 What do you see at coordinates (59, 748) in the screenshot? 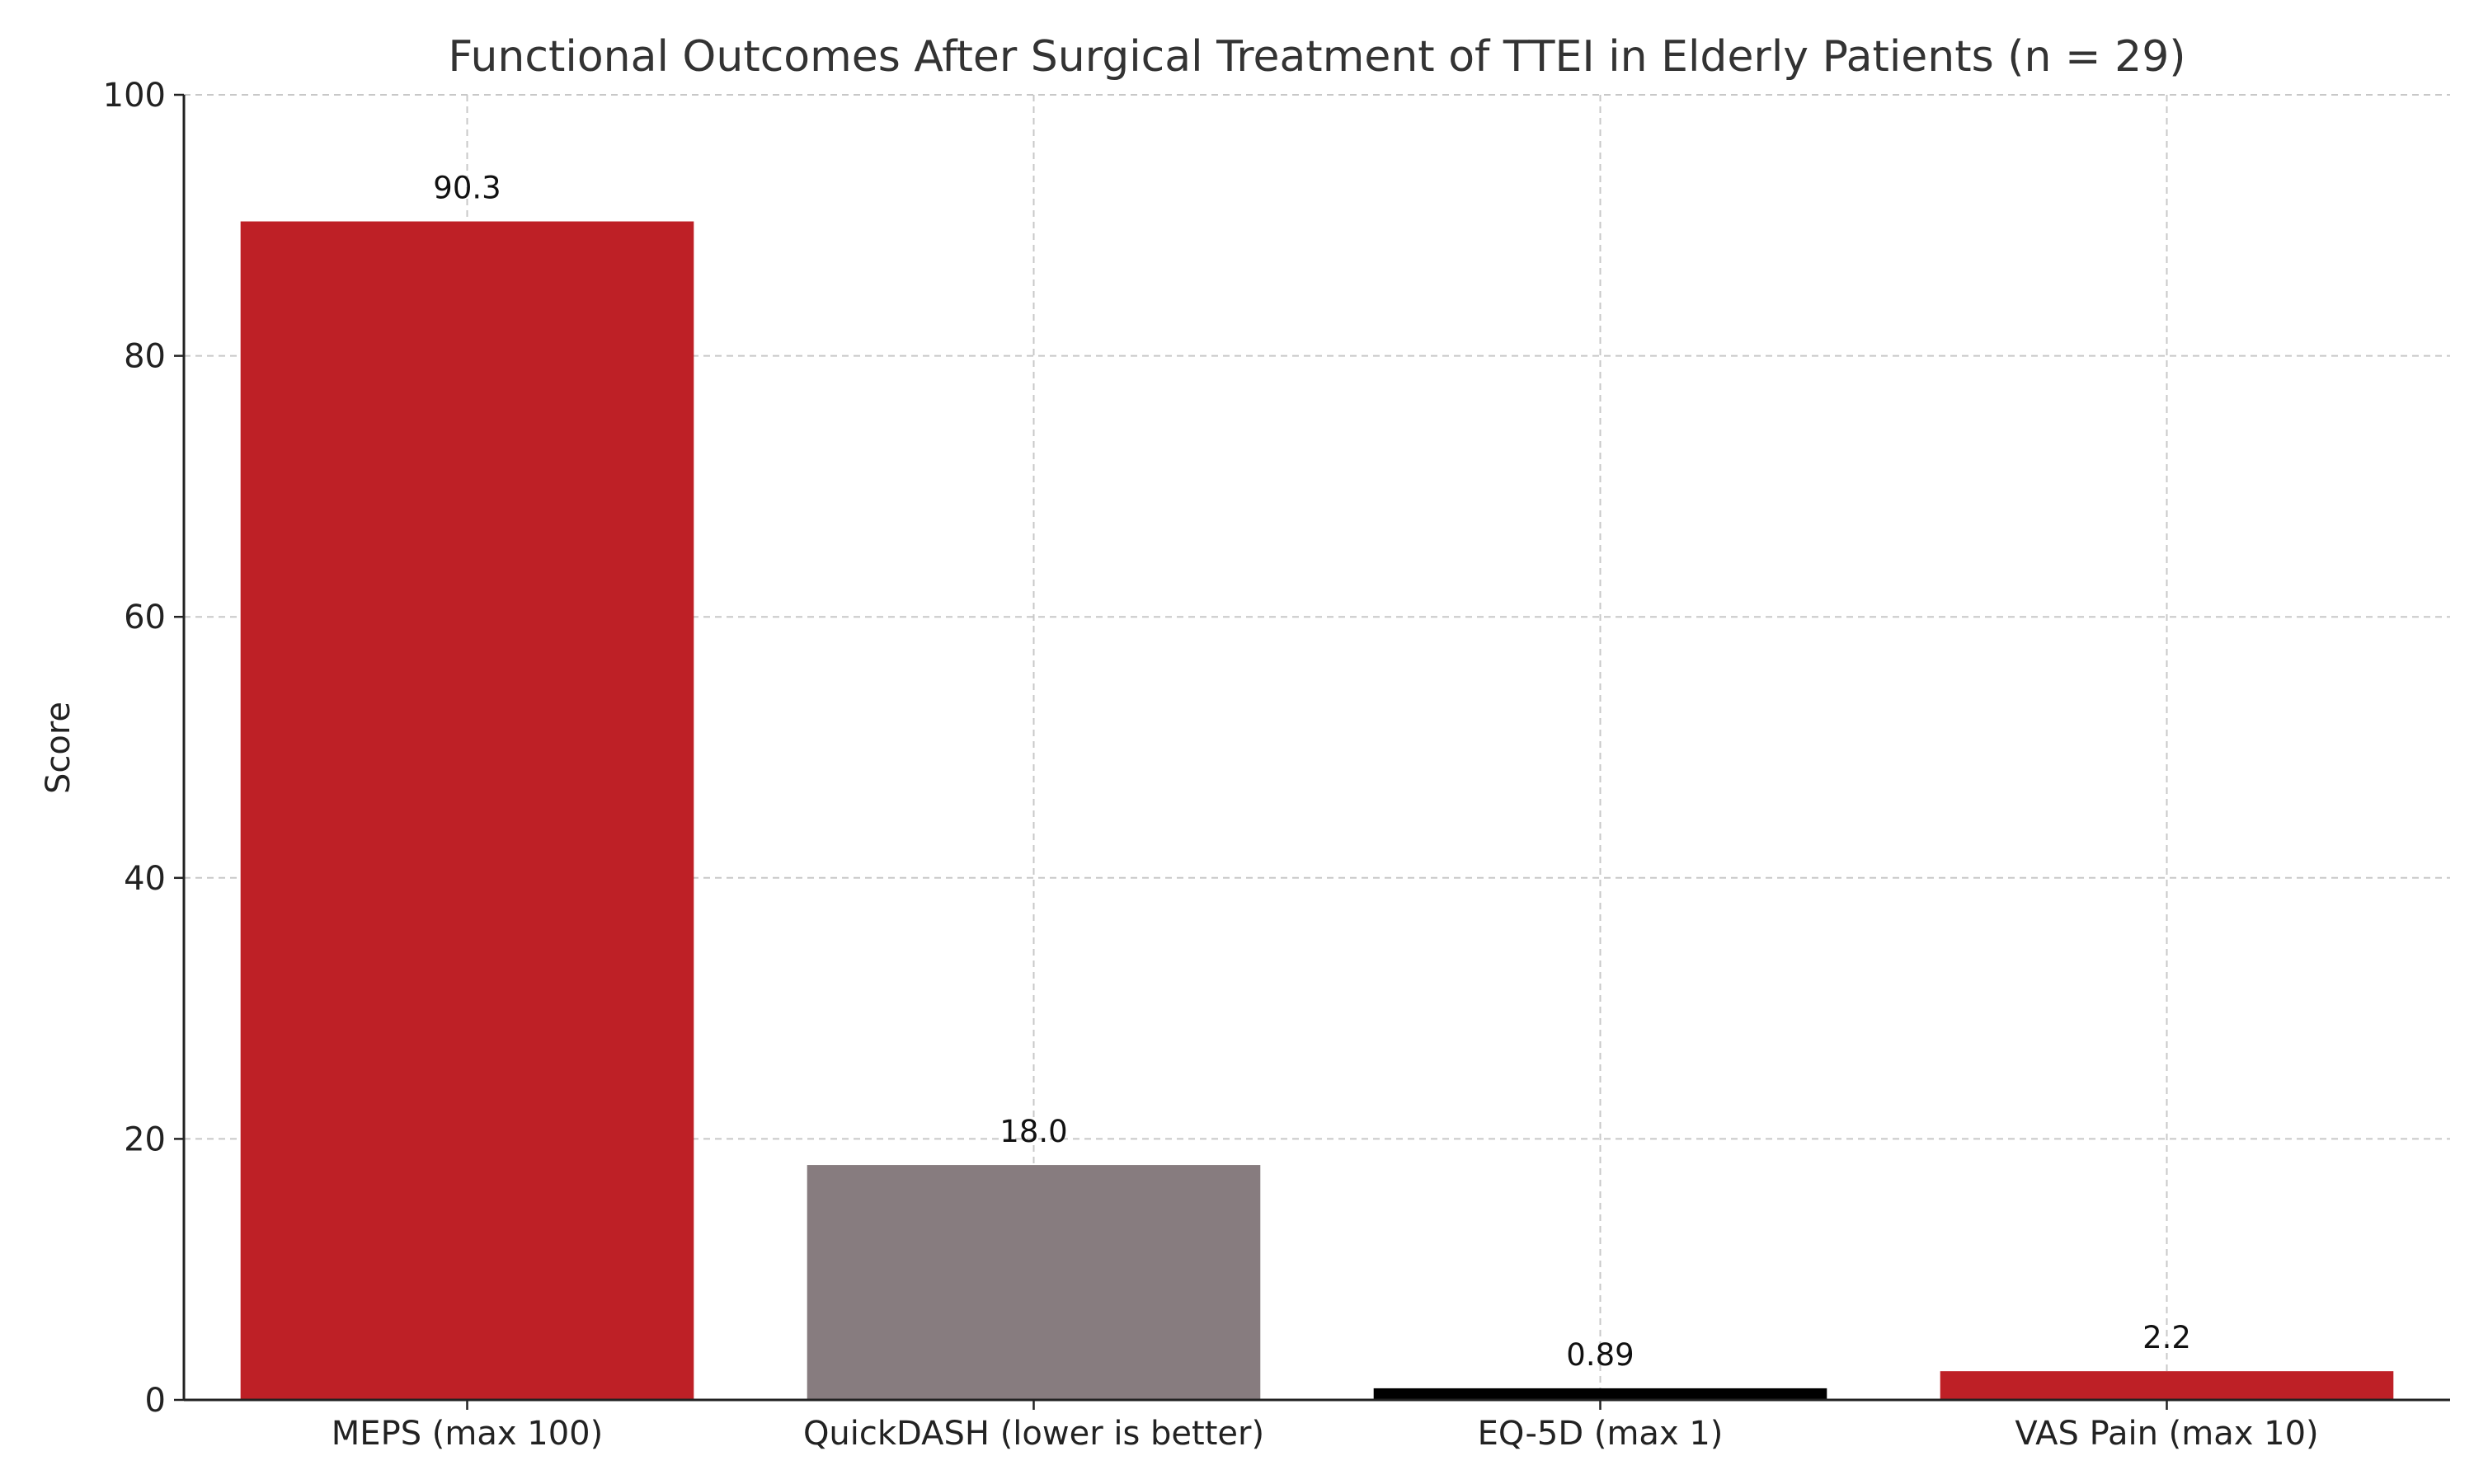
I see `y-axis-label: Score` at bounding box center [59, 748].